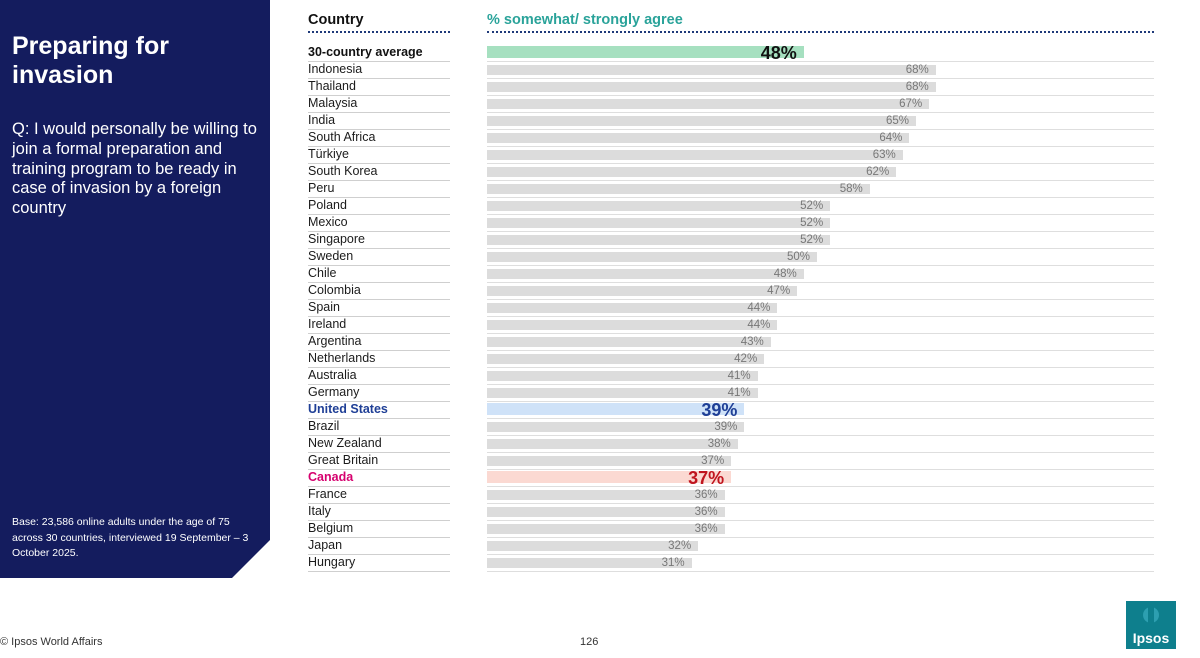 The image size is (1200, 658). Describe the element at coordinates (379, 359) in the screenshot. I see `country-label: Netherlands` at that location.